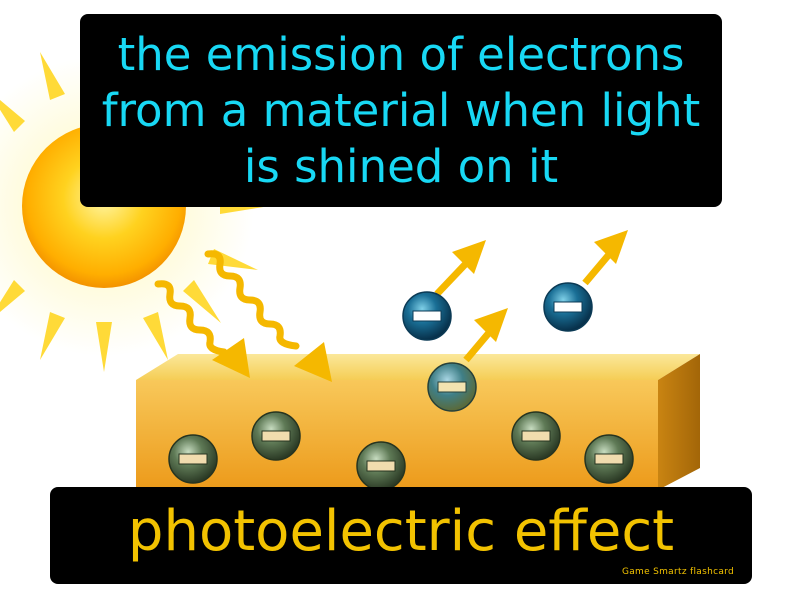 Image resolution: width=800 pixels, height=600 pixels. I want to click on emission-arrow-icon, so click(531, 296).